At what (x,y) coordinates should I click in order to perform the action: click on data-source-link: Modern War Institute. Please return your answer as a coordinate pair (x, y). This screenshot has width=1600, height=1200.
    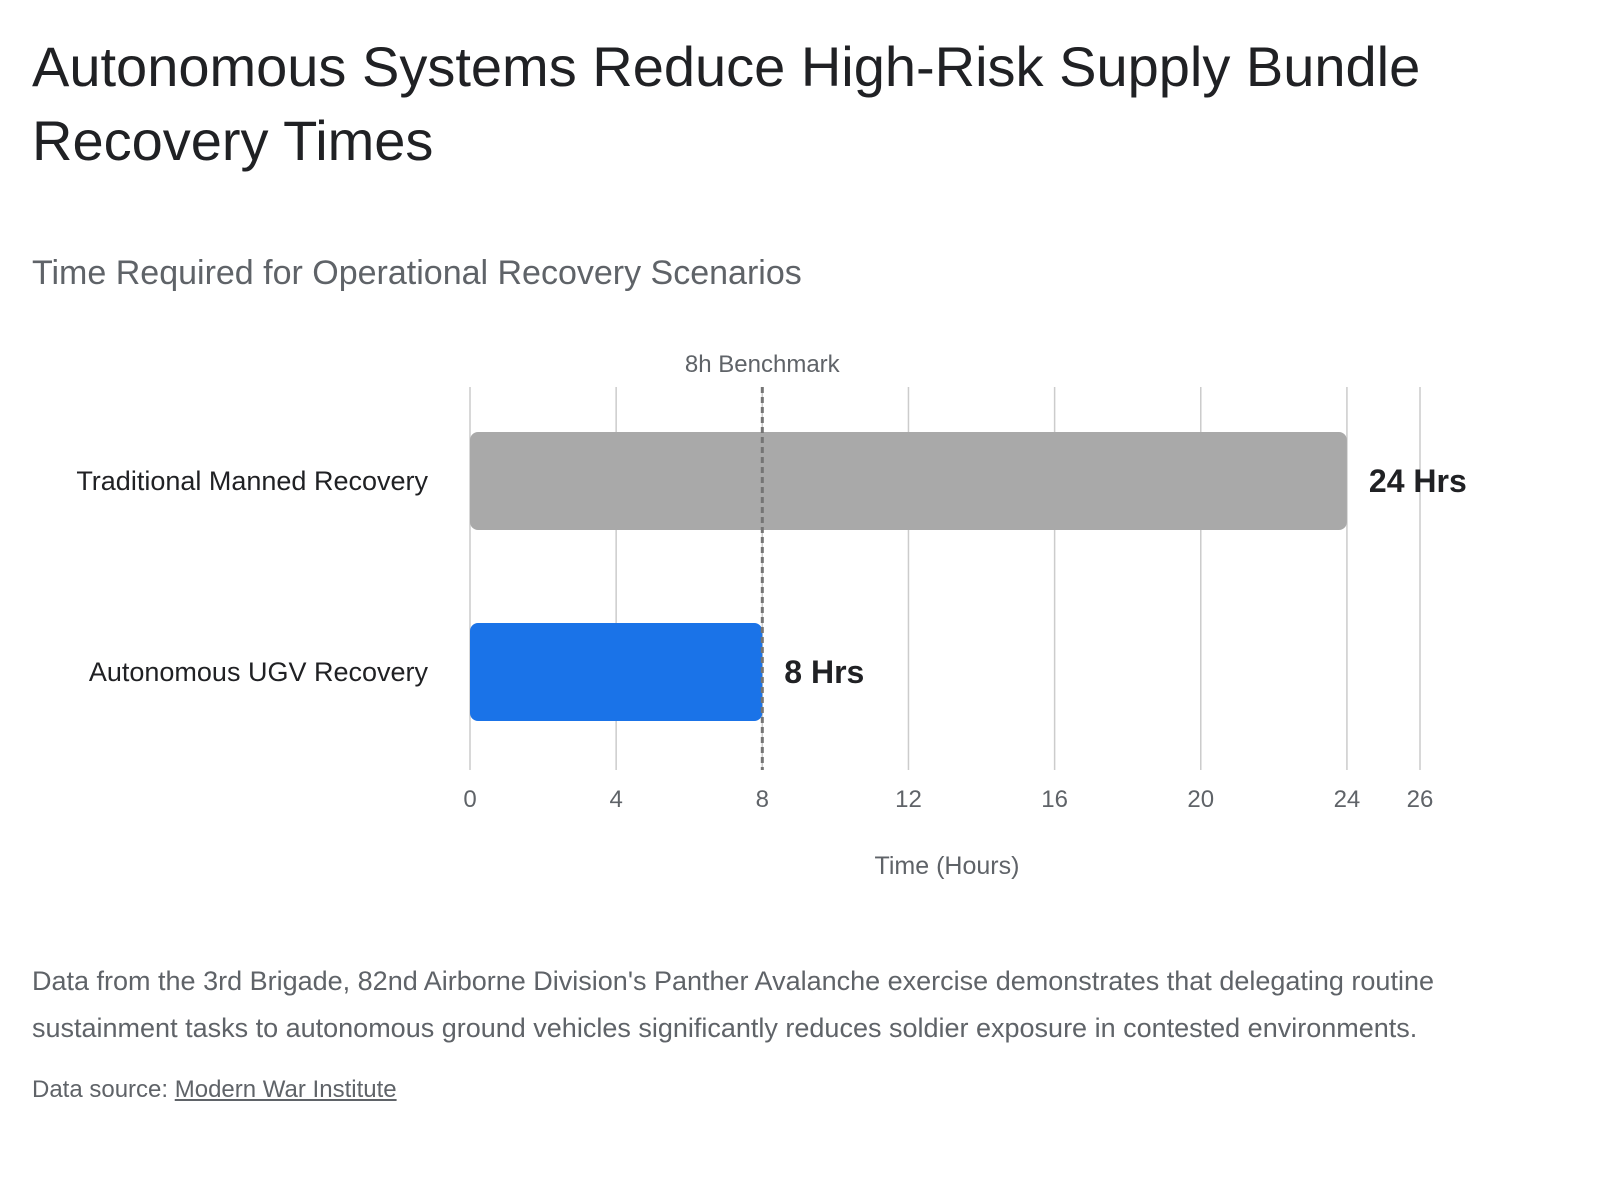
    Looking at the image, I should click on (285, 1089).